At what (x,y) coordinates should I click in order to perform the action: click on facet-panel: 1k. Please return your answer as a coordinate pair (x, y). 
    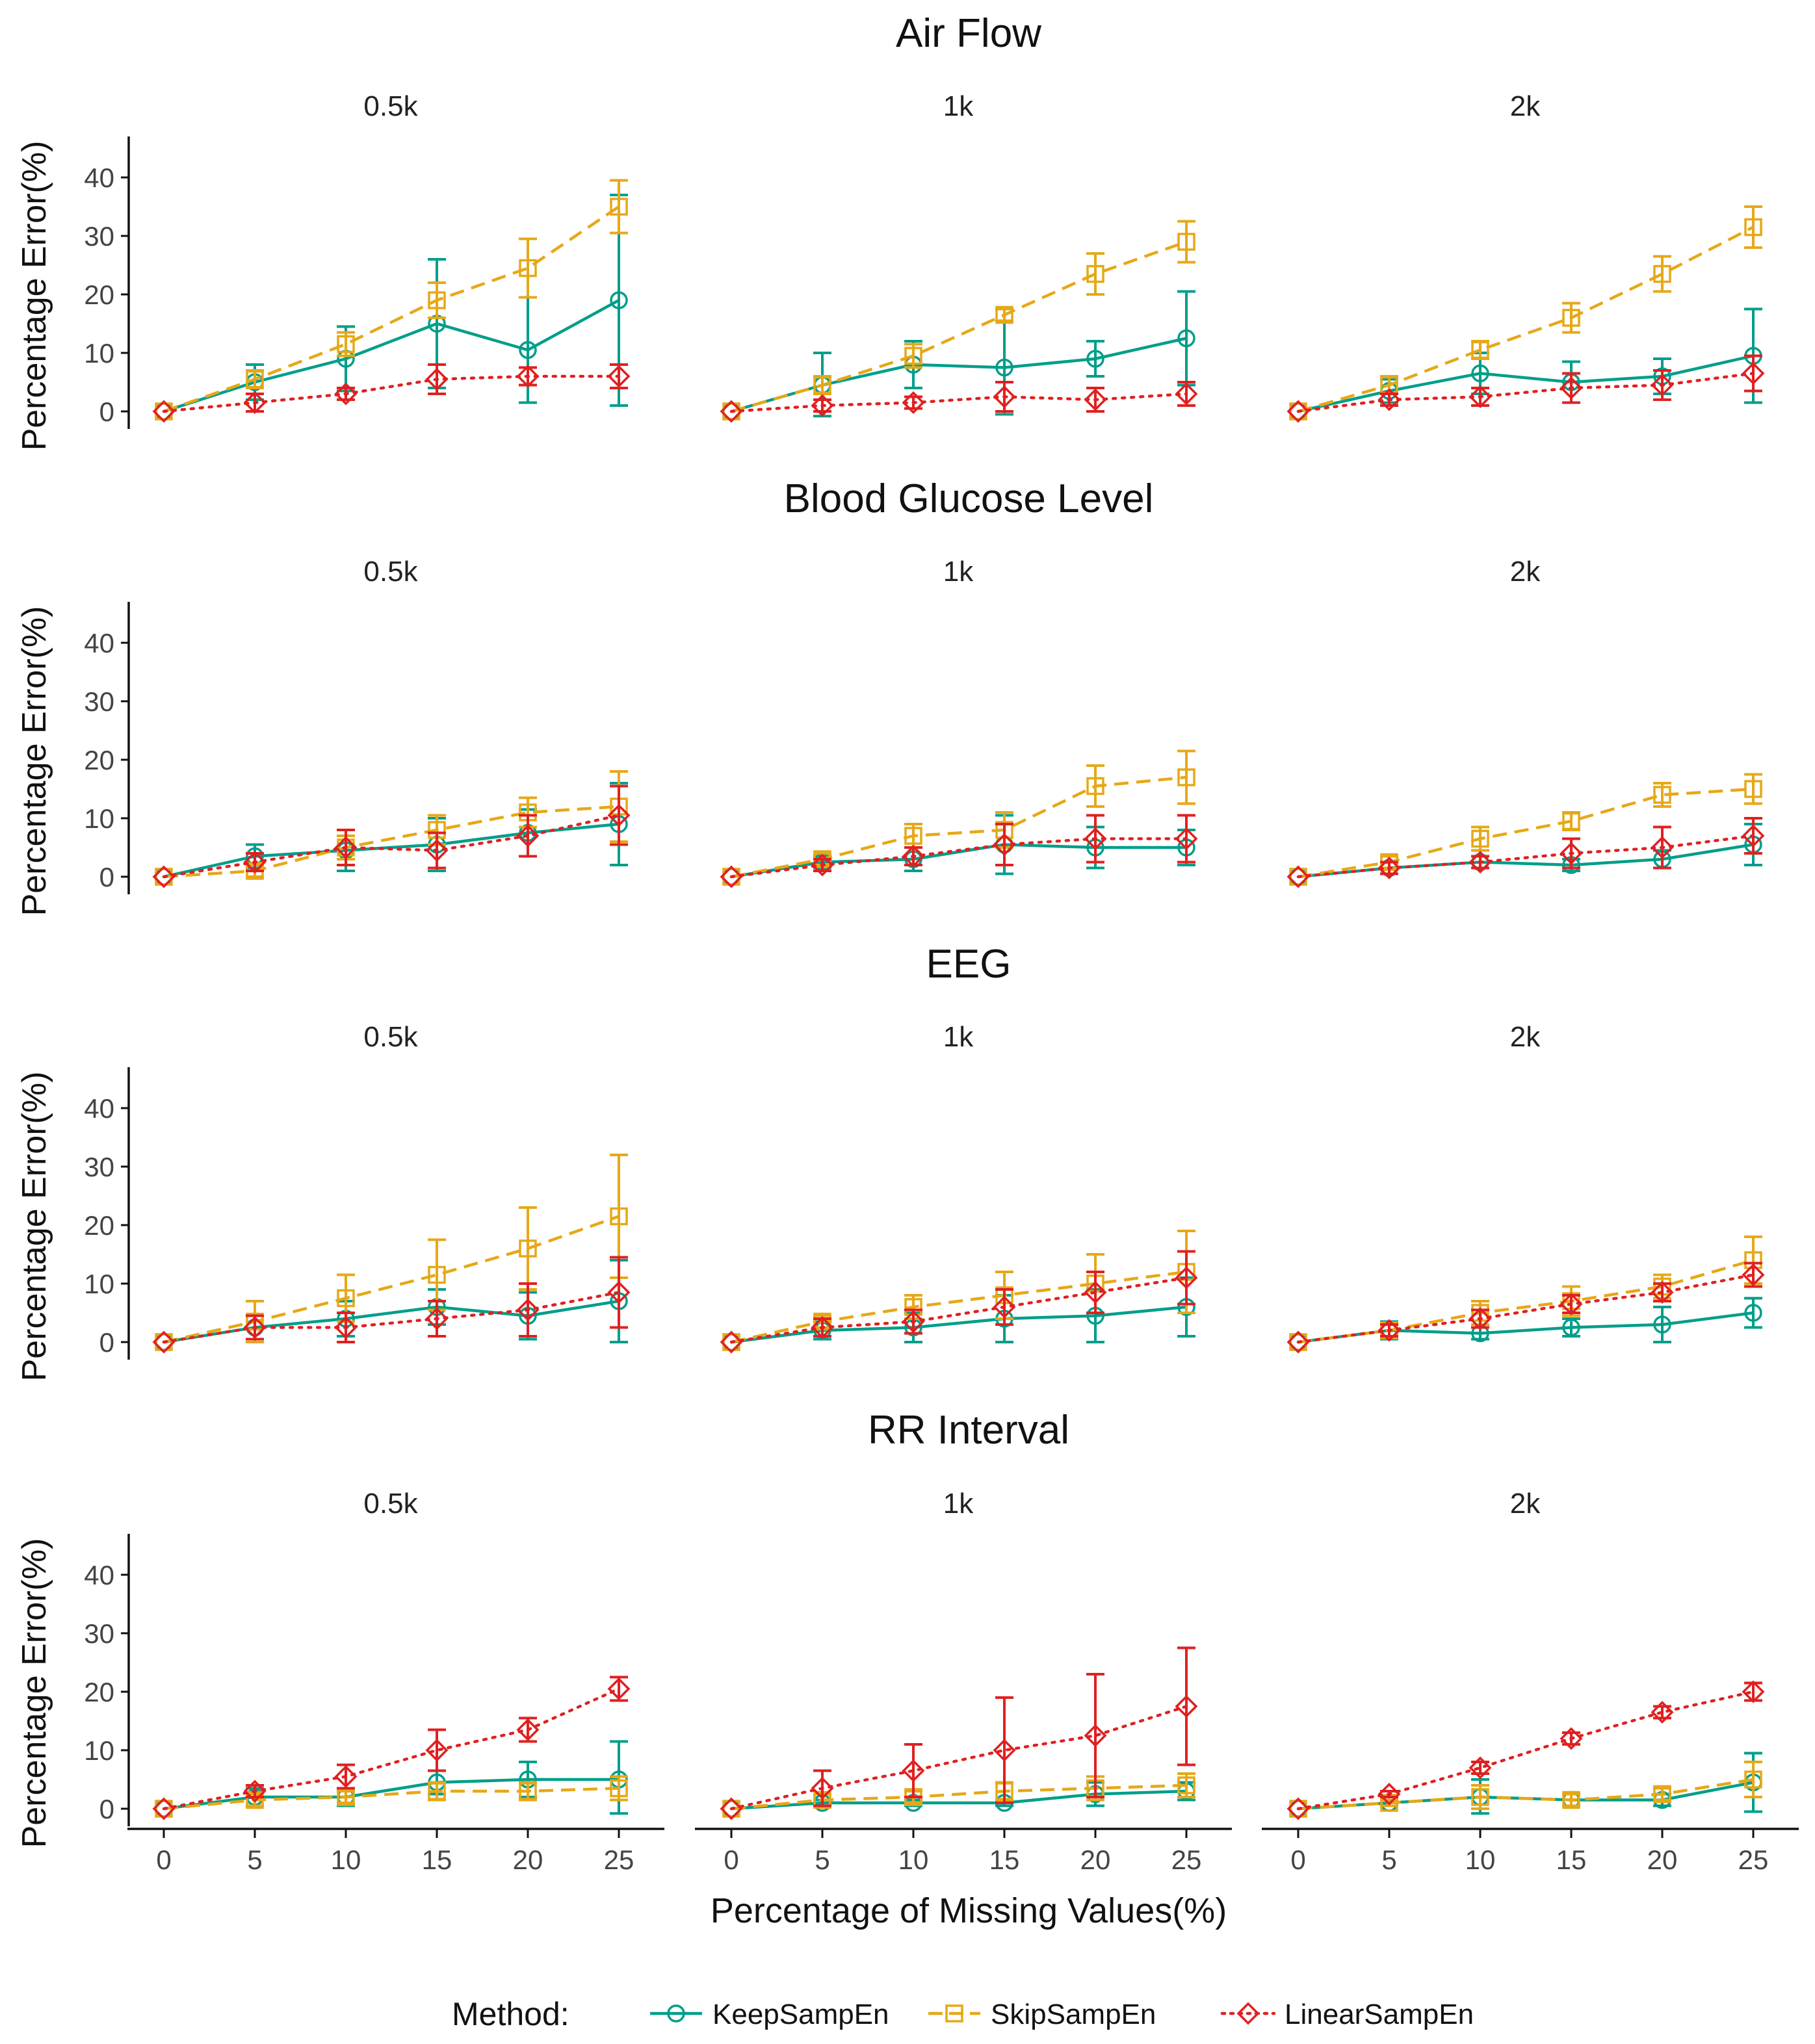
    Looking at the image, I should click on (959, 1187).